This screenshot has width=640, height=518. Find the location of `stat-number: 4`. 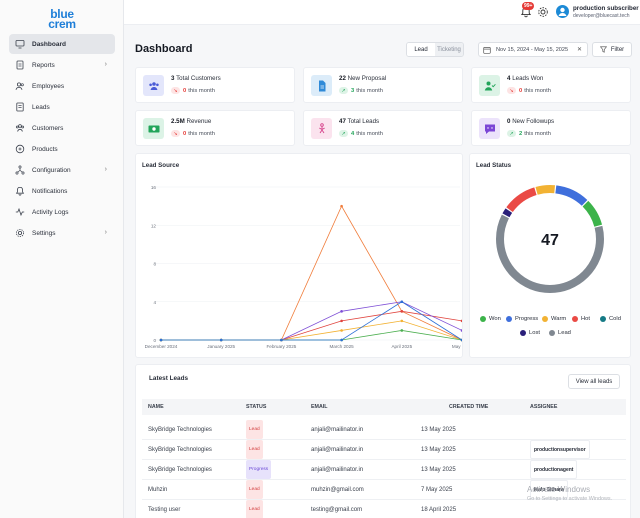

stat-number: 4 is located at coordinates (509, 78).